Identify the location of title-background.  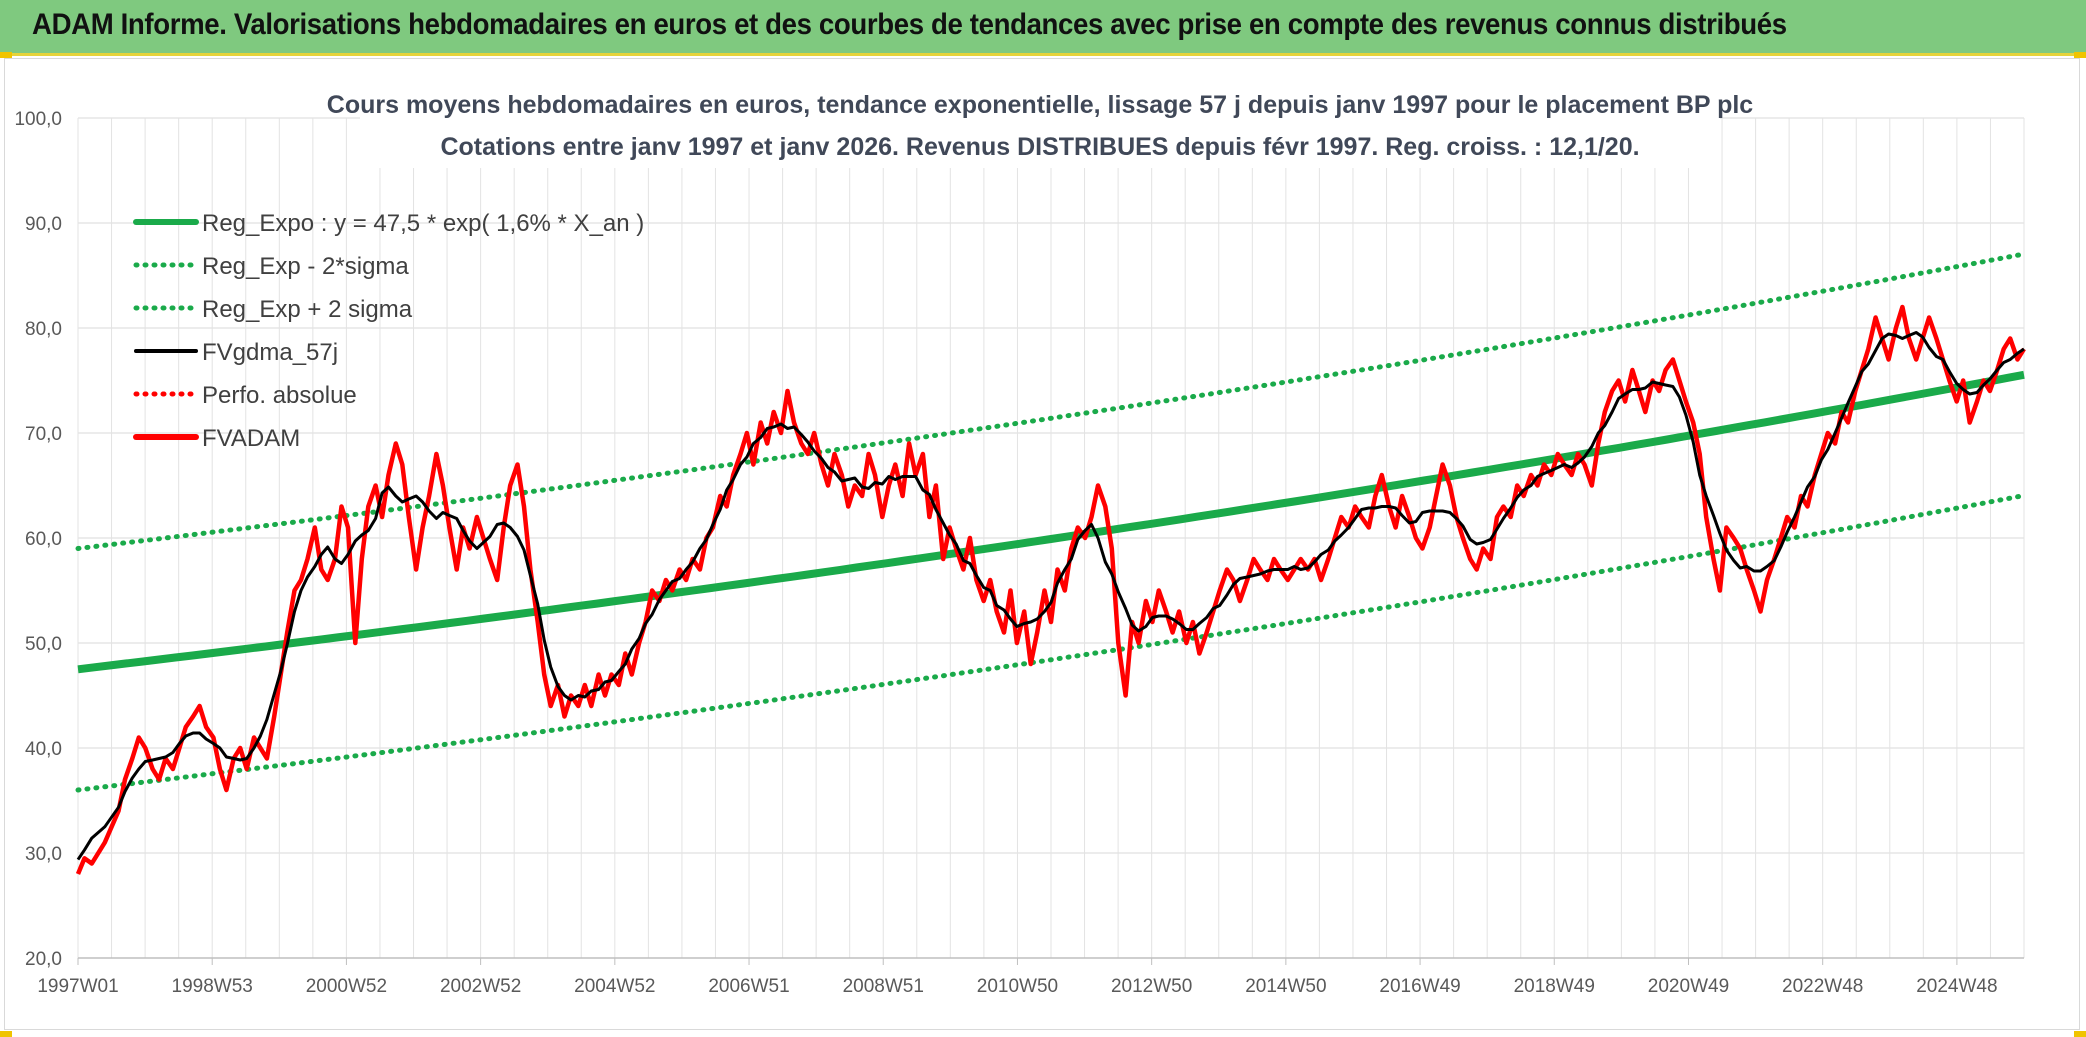
(1040, 125).